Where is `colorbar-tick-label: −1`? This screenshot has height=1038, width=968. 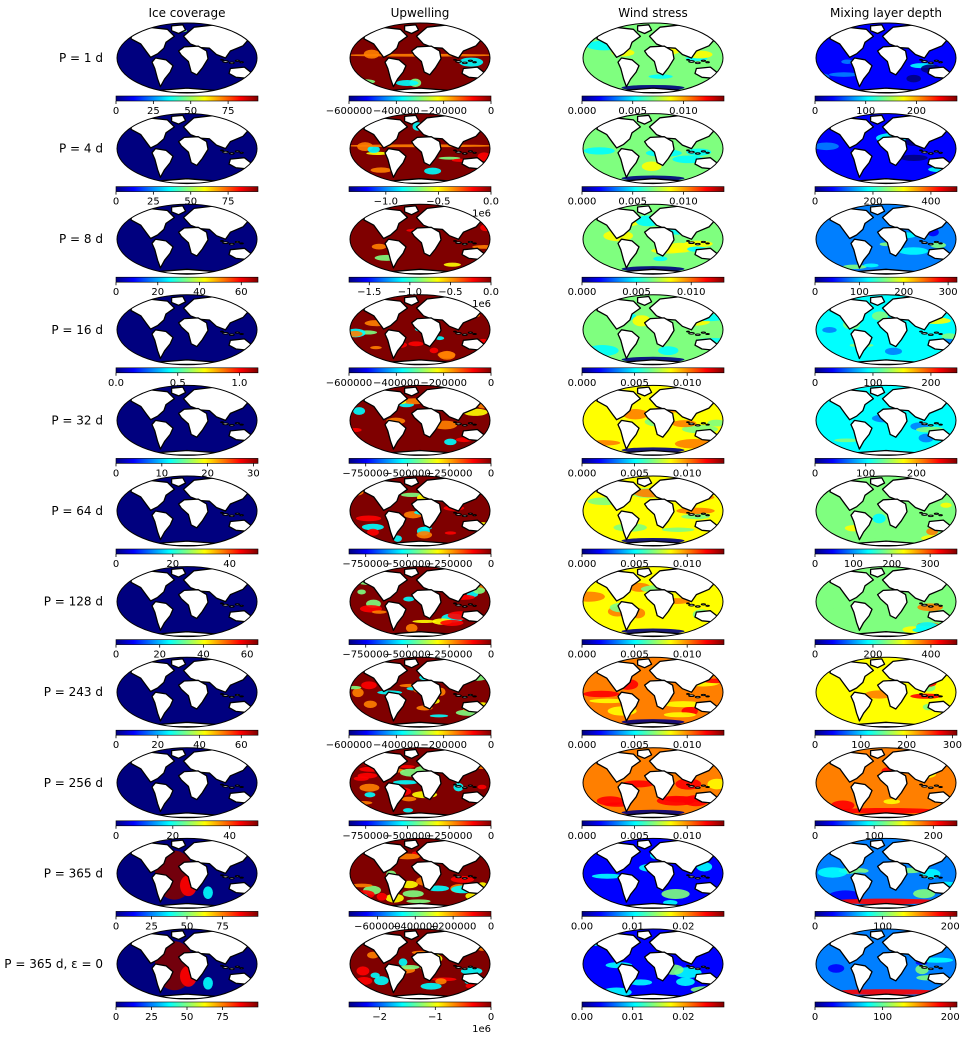
colorbar-tick-label: −1 is located at coordinates (435, 1017).